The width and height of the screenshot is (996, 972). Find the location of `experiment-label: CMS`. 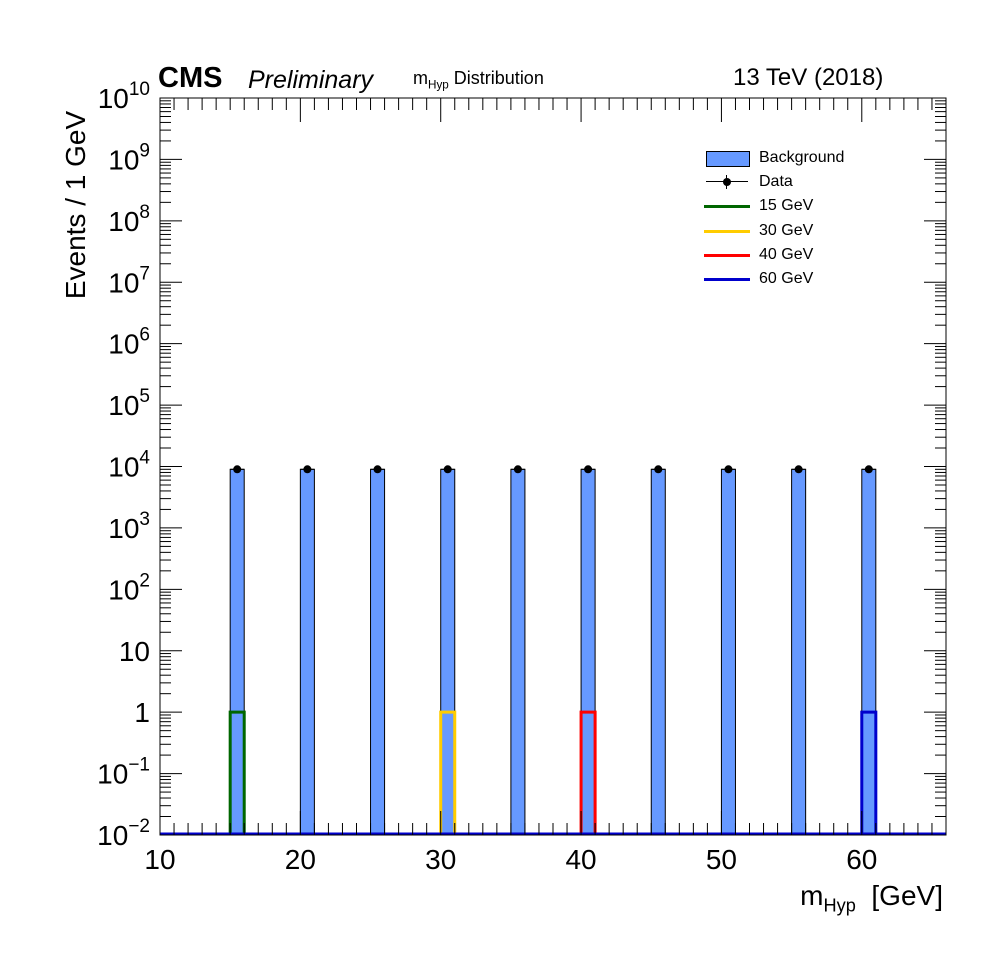

experiment-label: CMS is located at coordinates (190, 78).